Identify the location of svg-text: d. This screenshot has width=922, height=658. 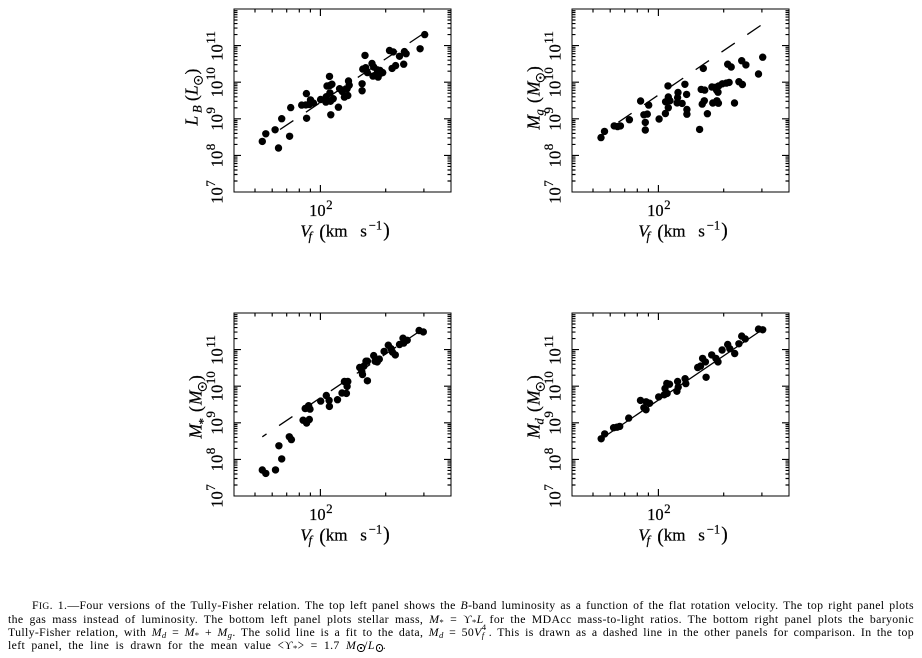
(540, 421).